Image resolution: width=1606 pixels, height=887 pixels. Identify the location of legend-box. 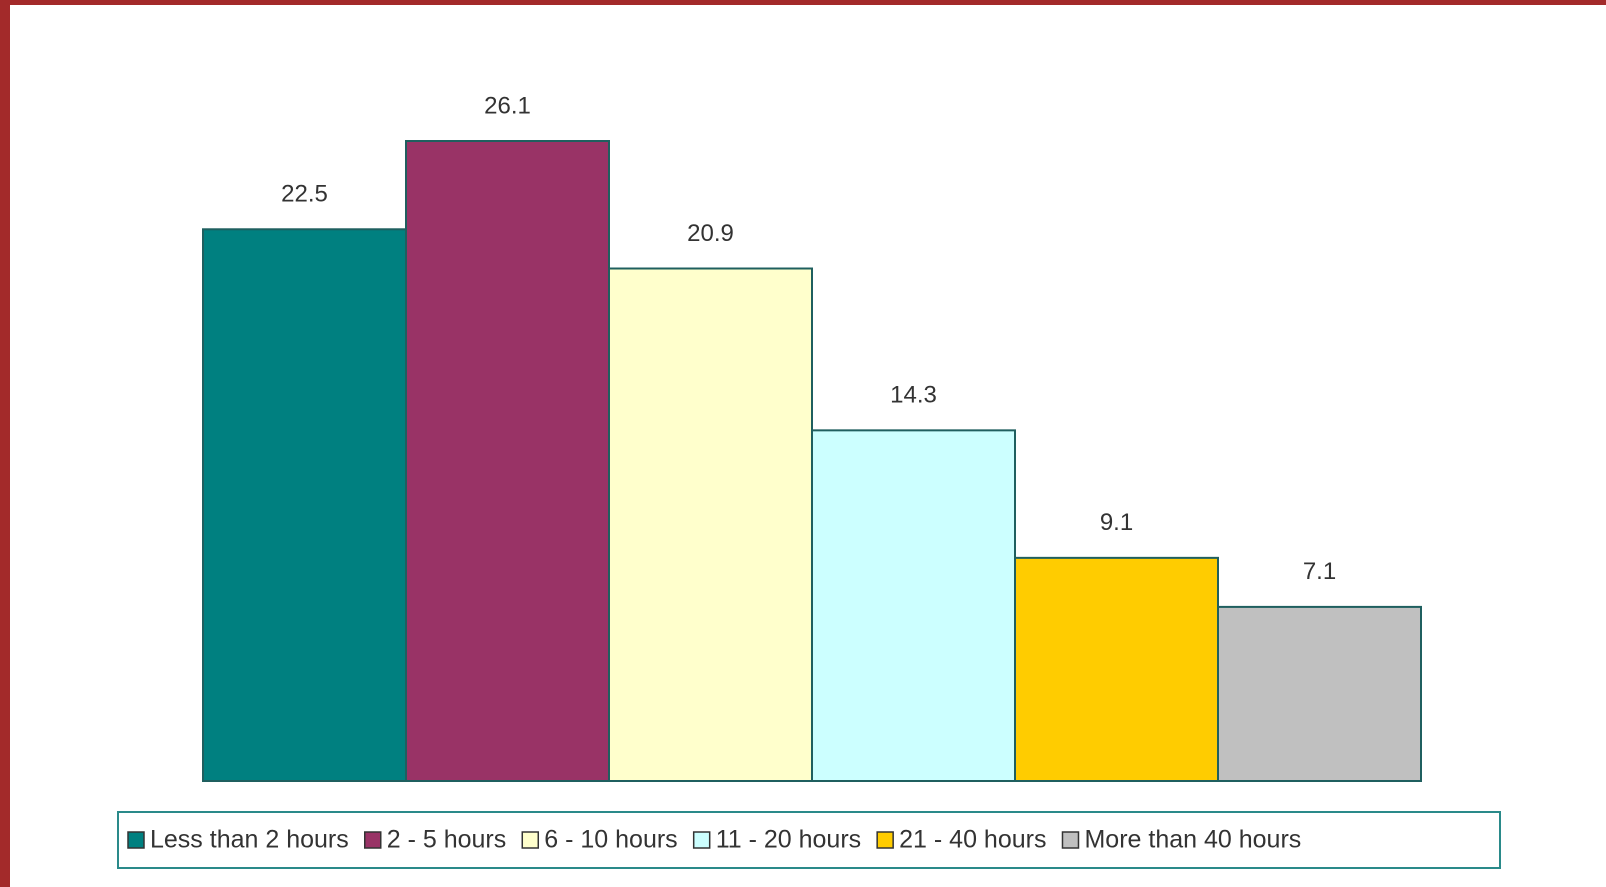
(809, 840).